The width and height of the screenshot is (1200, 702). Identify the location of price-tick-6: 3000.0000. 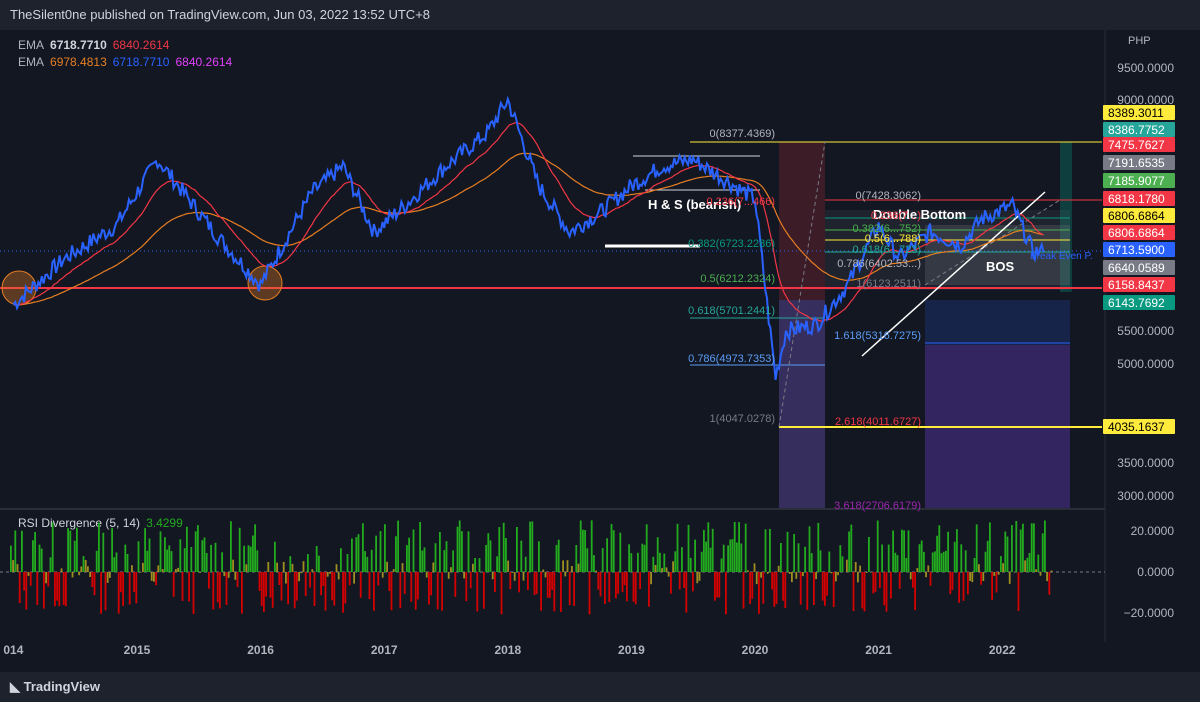
(1145, 496).